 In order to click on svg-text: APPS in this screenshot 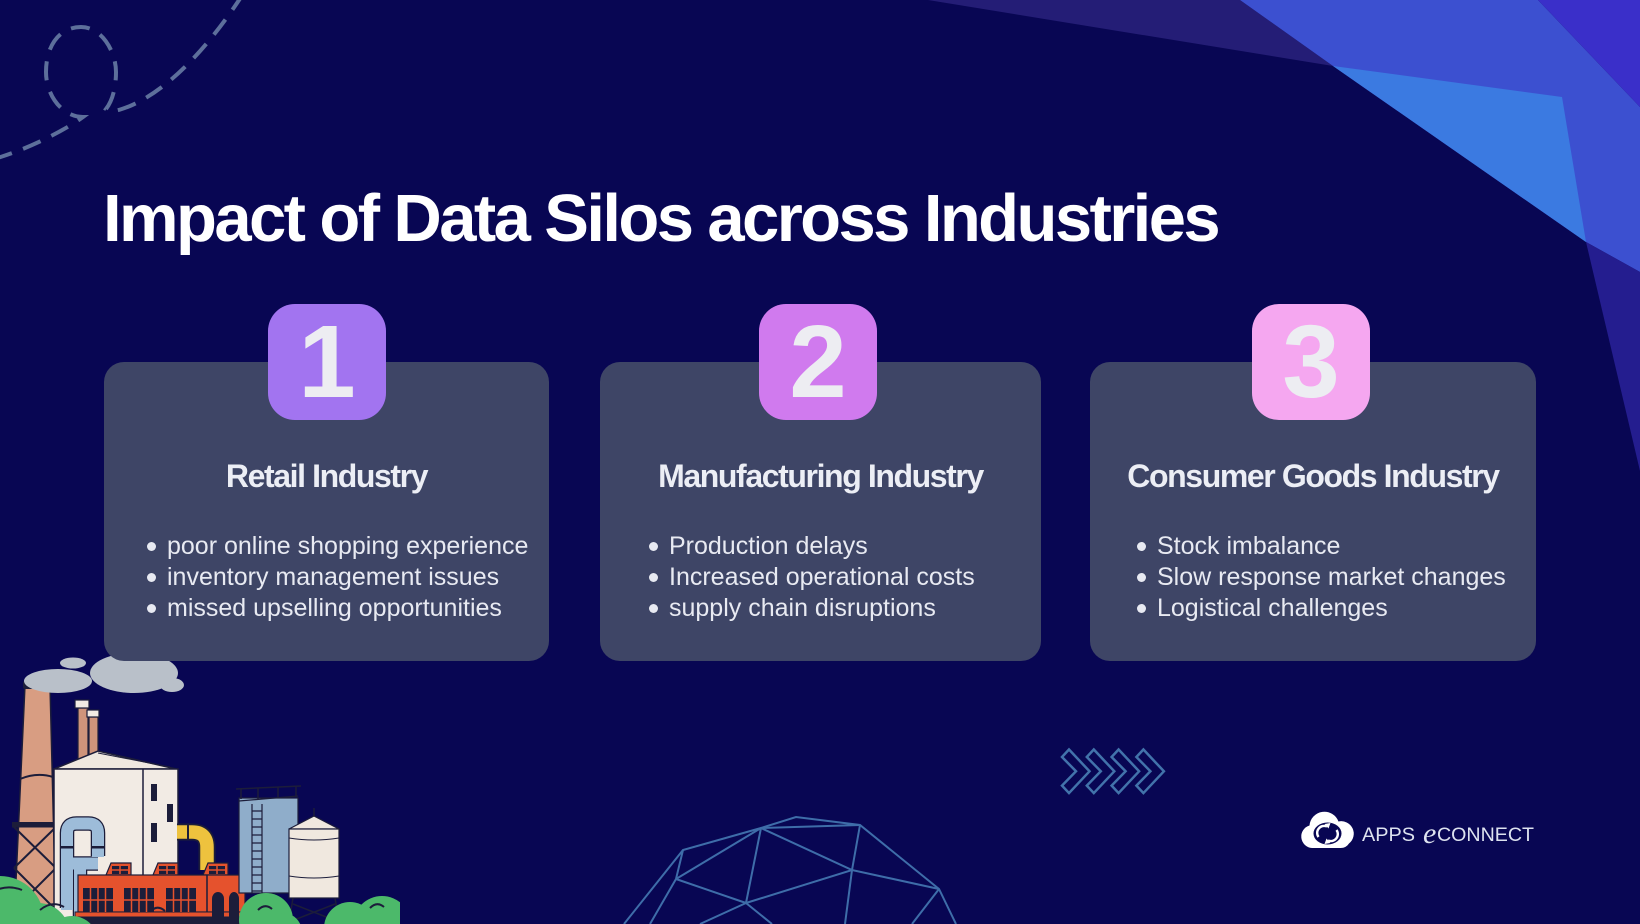, I will do `click(1388, 835)`.